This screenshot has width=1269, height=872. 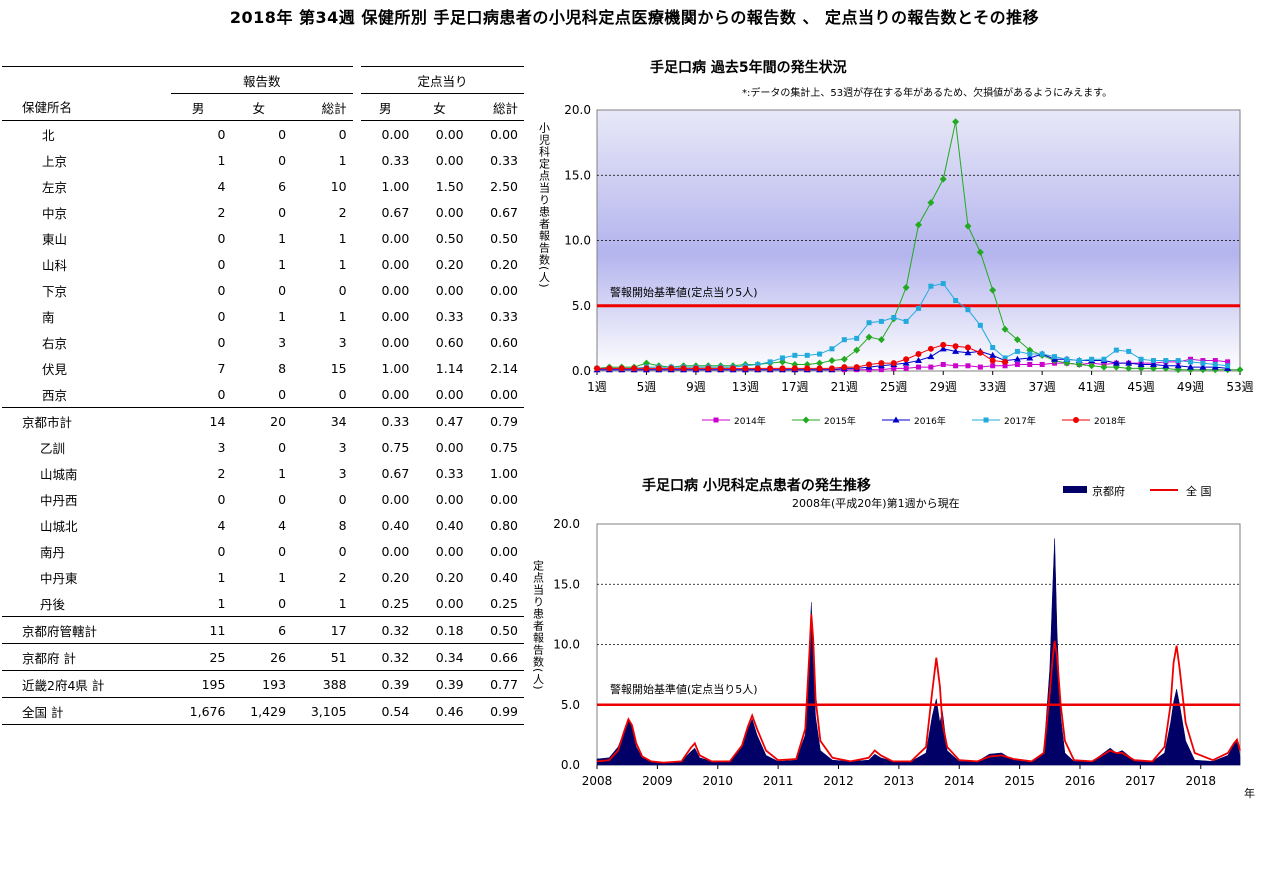 I want to click on row-rate-rm: 0.67, so click(x=395, y=212).